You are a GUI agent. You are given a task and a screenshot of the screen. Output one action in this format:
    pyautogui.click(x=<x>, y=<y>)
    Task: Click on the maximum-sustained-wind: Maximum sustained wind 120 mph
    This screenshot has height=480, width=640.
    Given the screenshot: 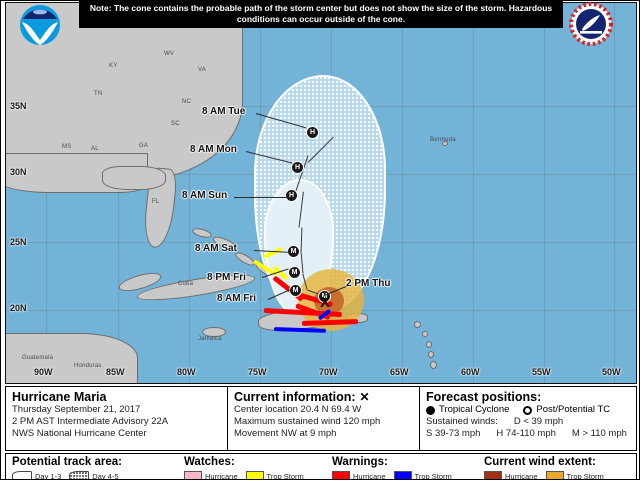 What is the action you would take?
    pyautogui.click(x=307, y=421)
    